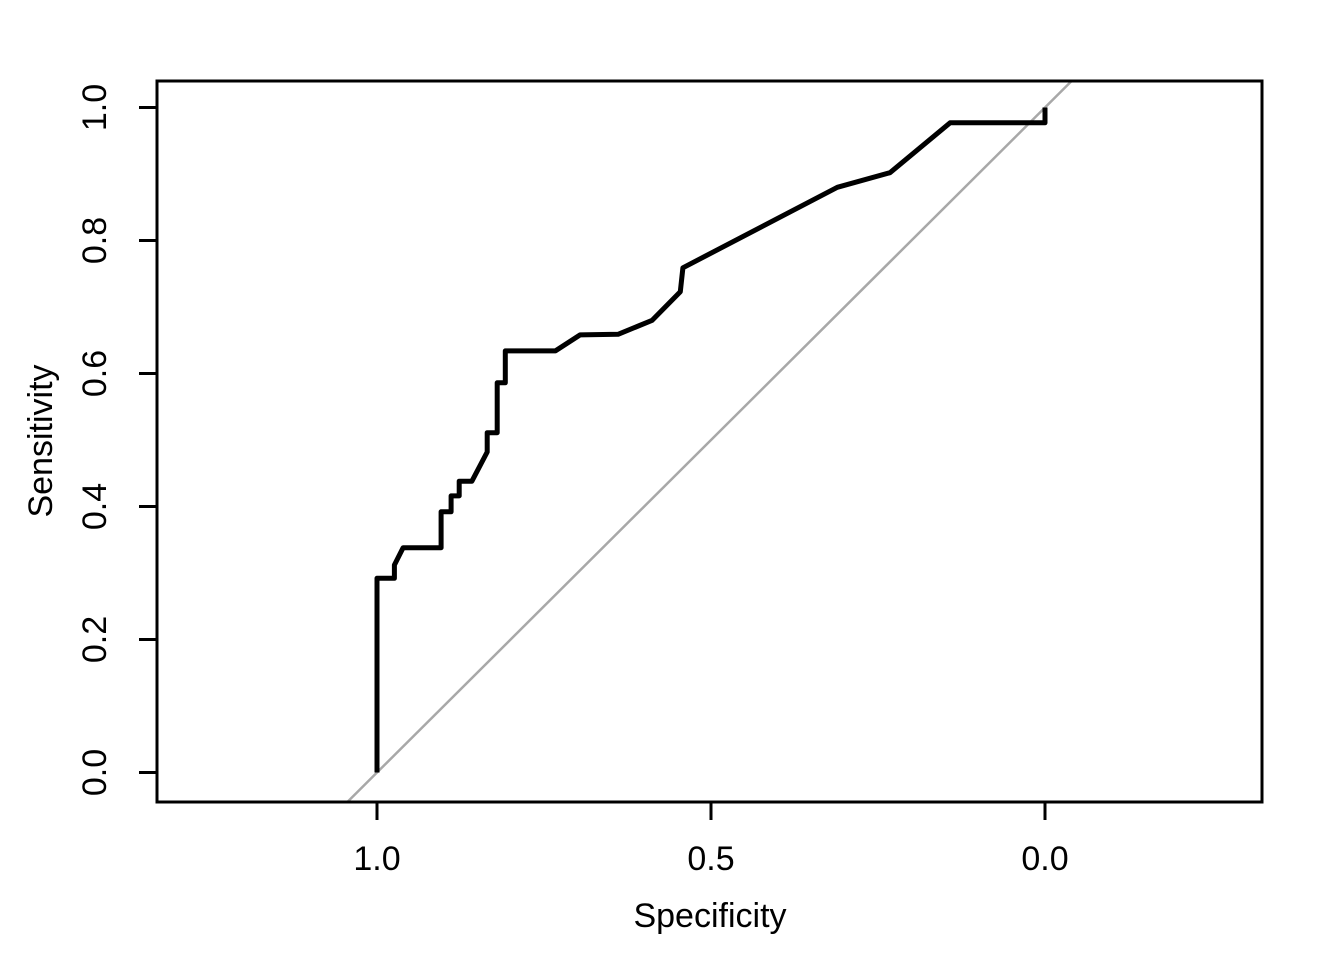  I want to click on y-tick-label: 1.0, so click(95, 107).